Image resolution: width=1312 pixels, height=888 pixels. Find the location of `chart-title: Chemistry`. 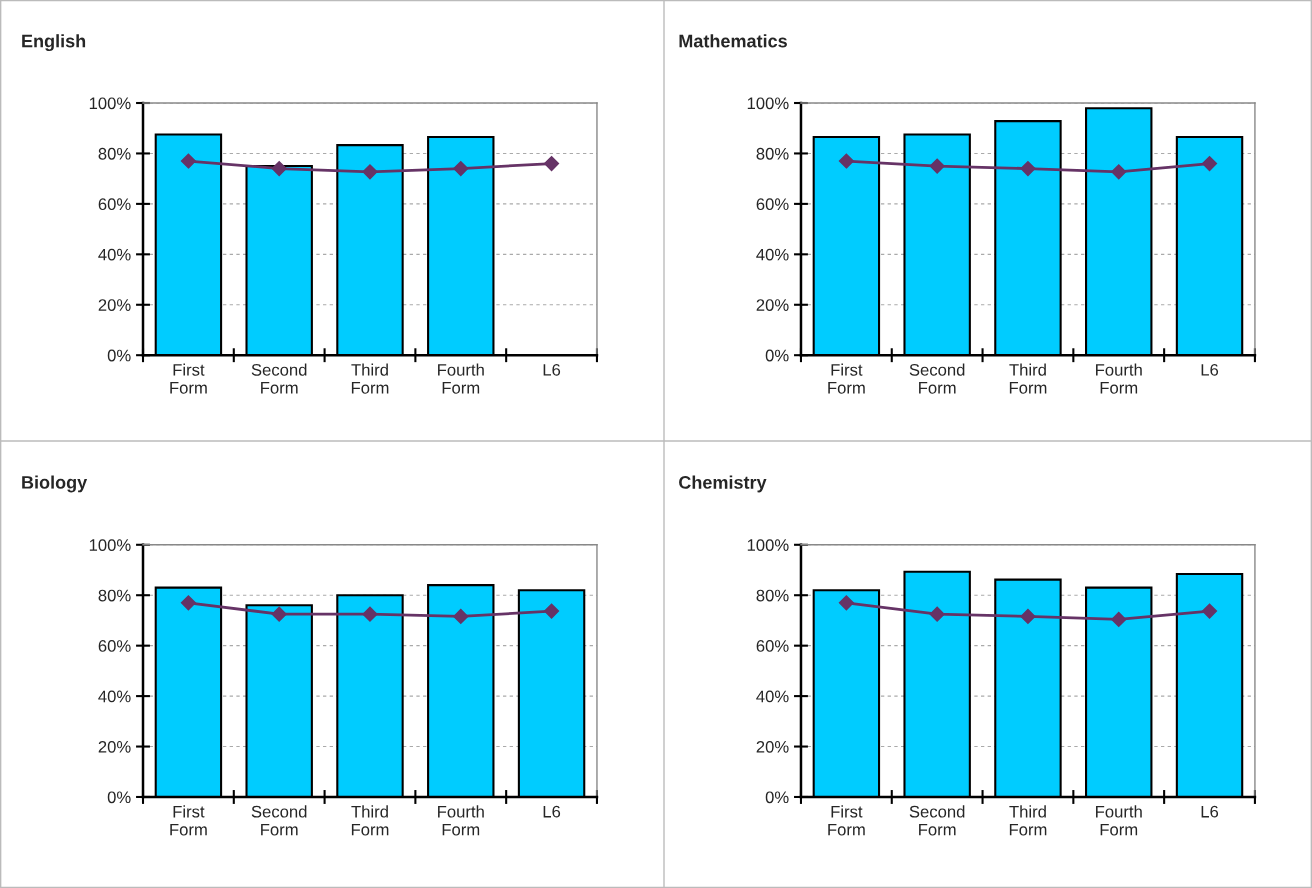

chart-title: Chemistry is located at coordinates (723, 484).